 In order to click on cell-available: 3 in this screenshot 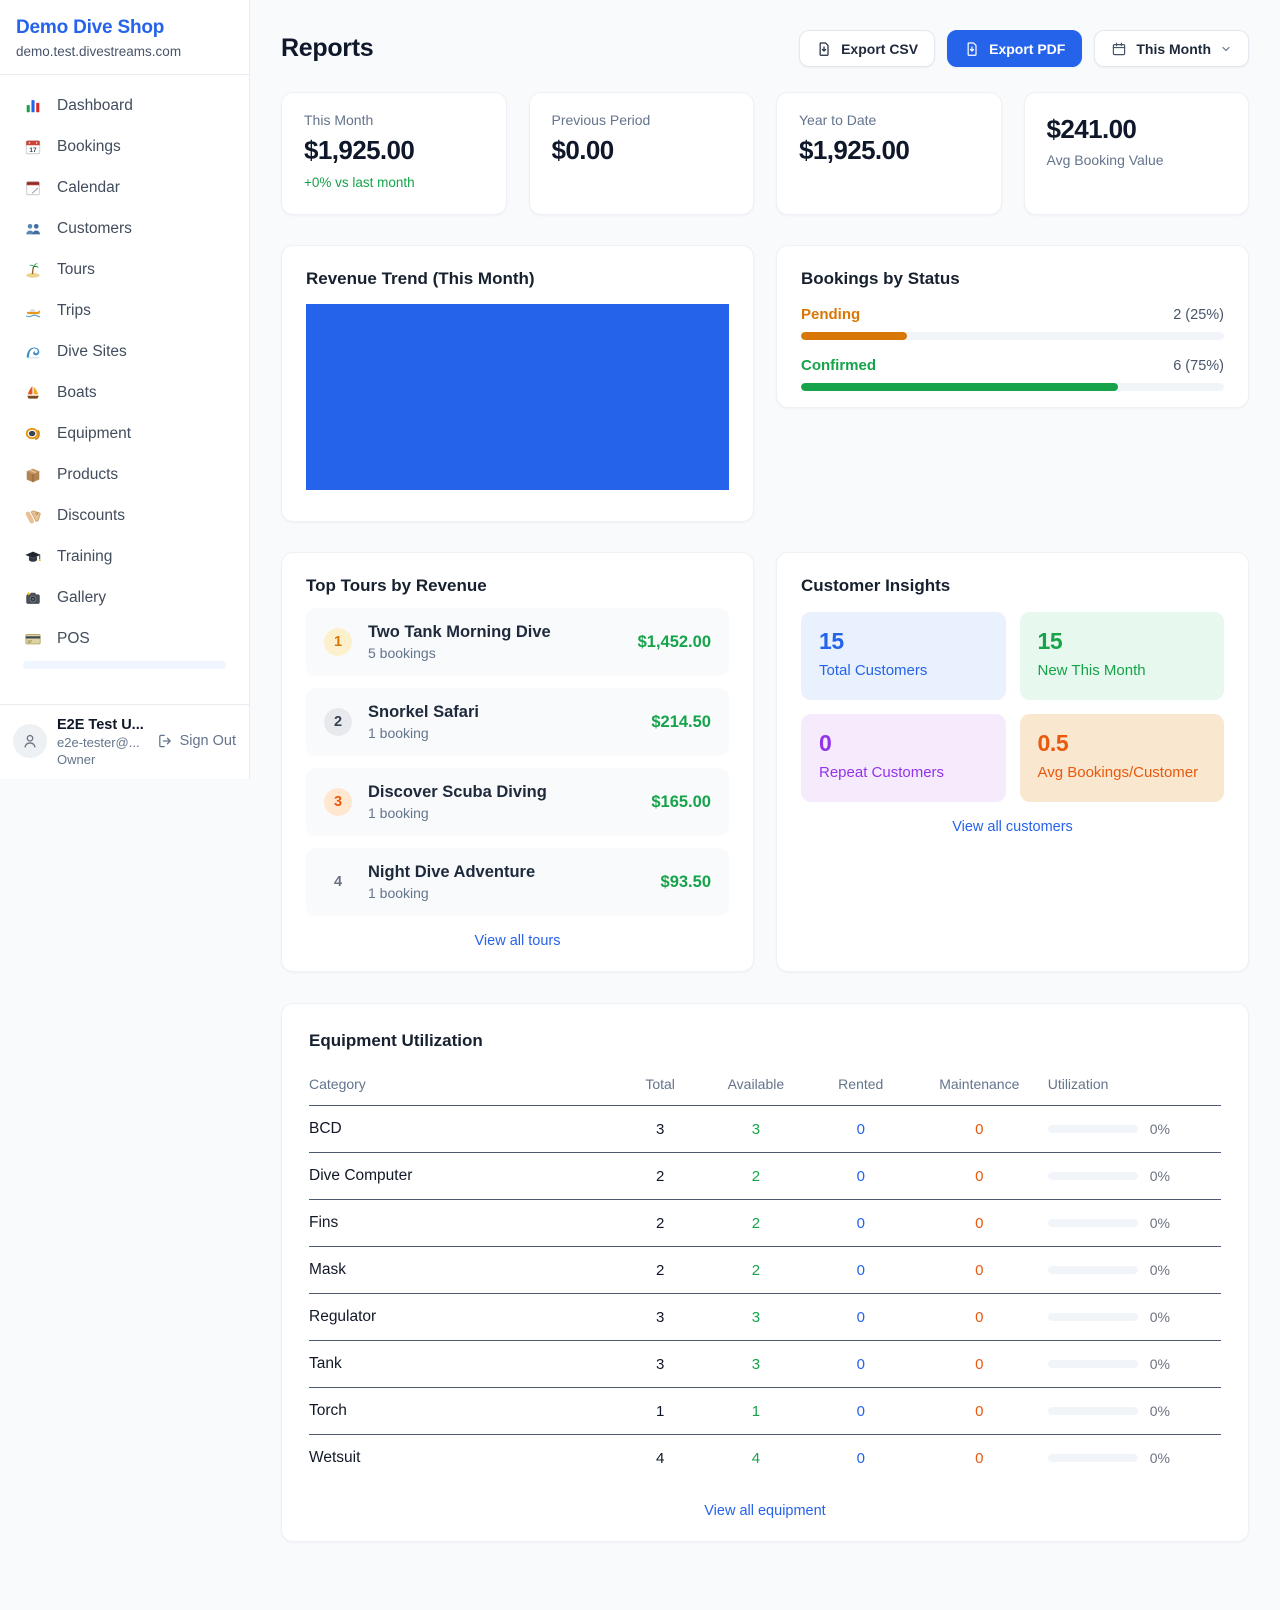, I will do `click(756, 1129)`.